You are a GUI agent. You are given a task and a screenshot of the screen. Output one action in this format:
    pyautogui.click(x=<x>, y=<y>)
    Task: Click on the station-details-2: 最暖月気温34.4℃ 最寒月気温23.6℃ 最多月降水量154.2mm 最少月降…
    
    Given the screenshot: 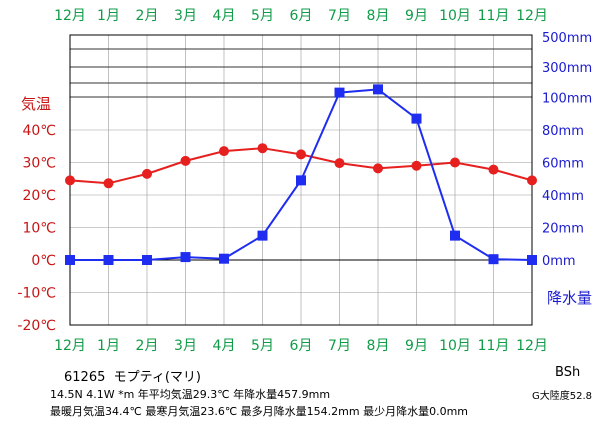 What is the action you would take?
    pyautogui.click(x=259, y=411)
    